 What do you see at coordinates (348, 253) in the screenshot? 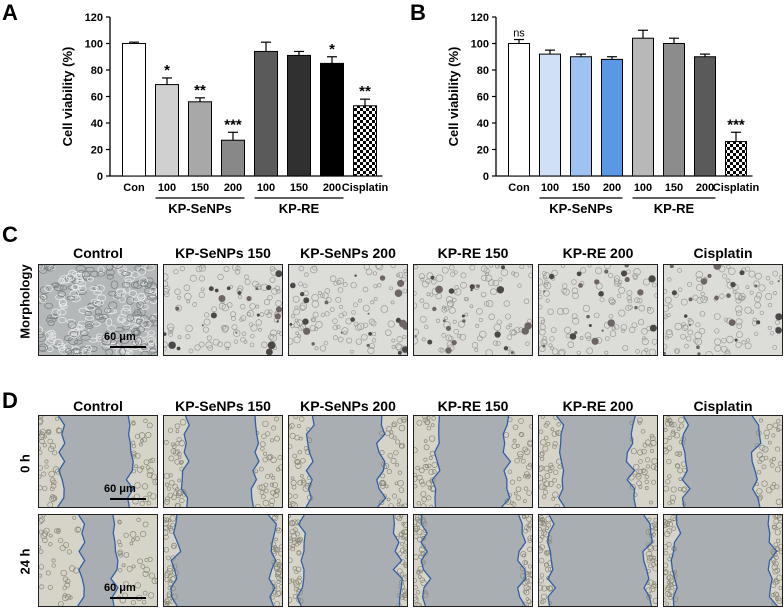
I see `morphology-column-title: KP-SeNPs 200` at bounding box center [348, 253].